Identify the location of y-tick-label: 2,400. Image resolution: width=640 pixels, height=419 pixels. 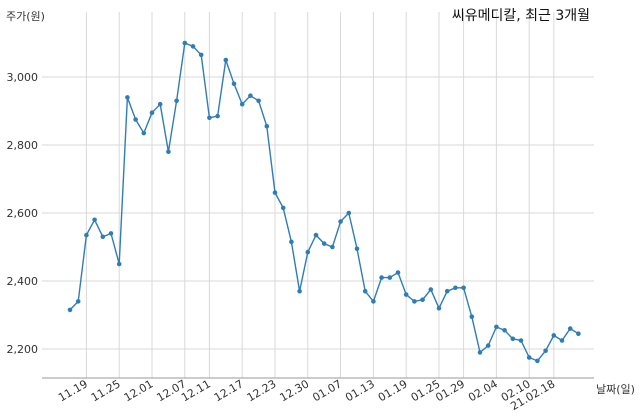
(23, 281).